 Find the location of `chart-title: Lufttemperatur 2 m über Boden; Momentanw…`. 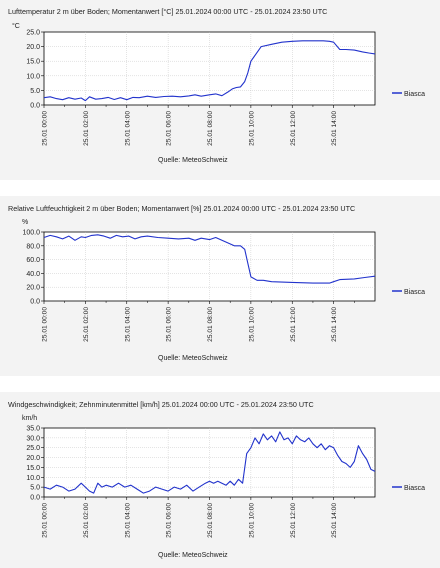

chart-title: Lufttemperatur 2 m über Boden; Momentanw… is located at coordinates (167, 11).